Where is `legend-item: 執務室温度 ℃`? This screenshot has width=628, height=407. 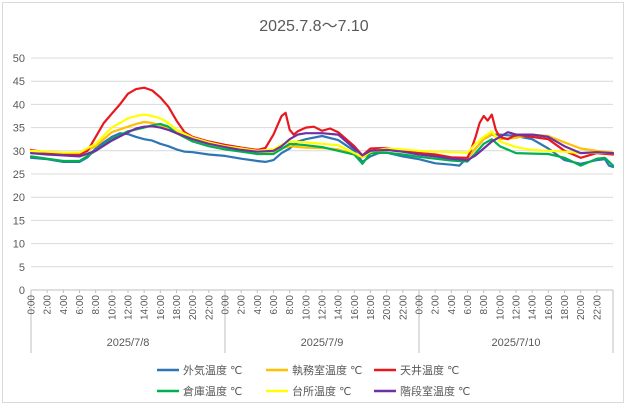
legend-item: 執務室温度 ℃ is located at coordinates (314, 370).